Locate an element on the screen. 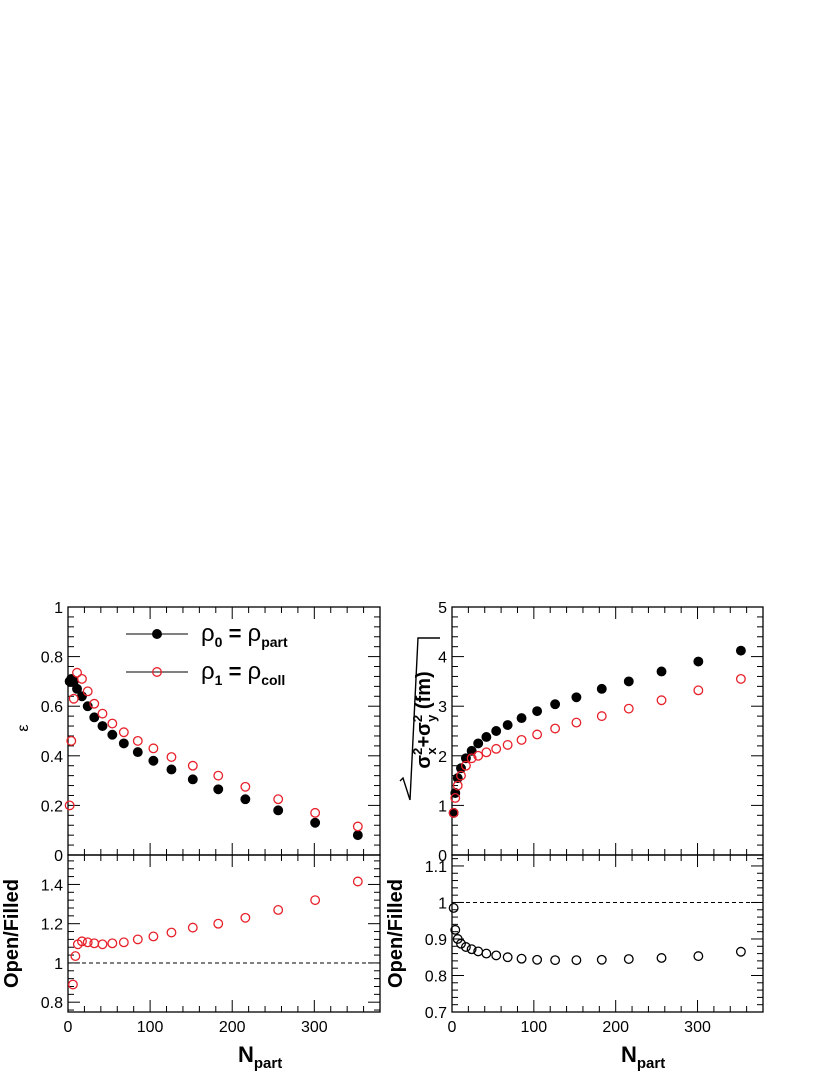 The image size is (830, 1075). y-tick-label: 0 is located at coordinates (58, 856).